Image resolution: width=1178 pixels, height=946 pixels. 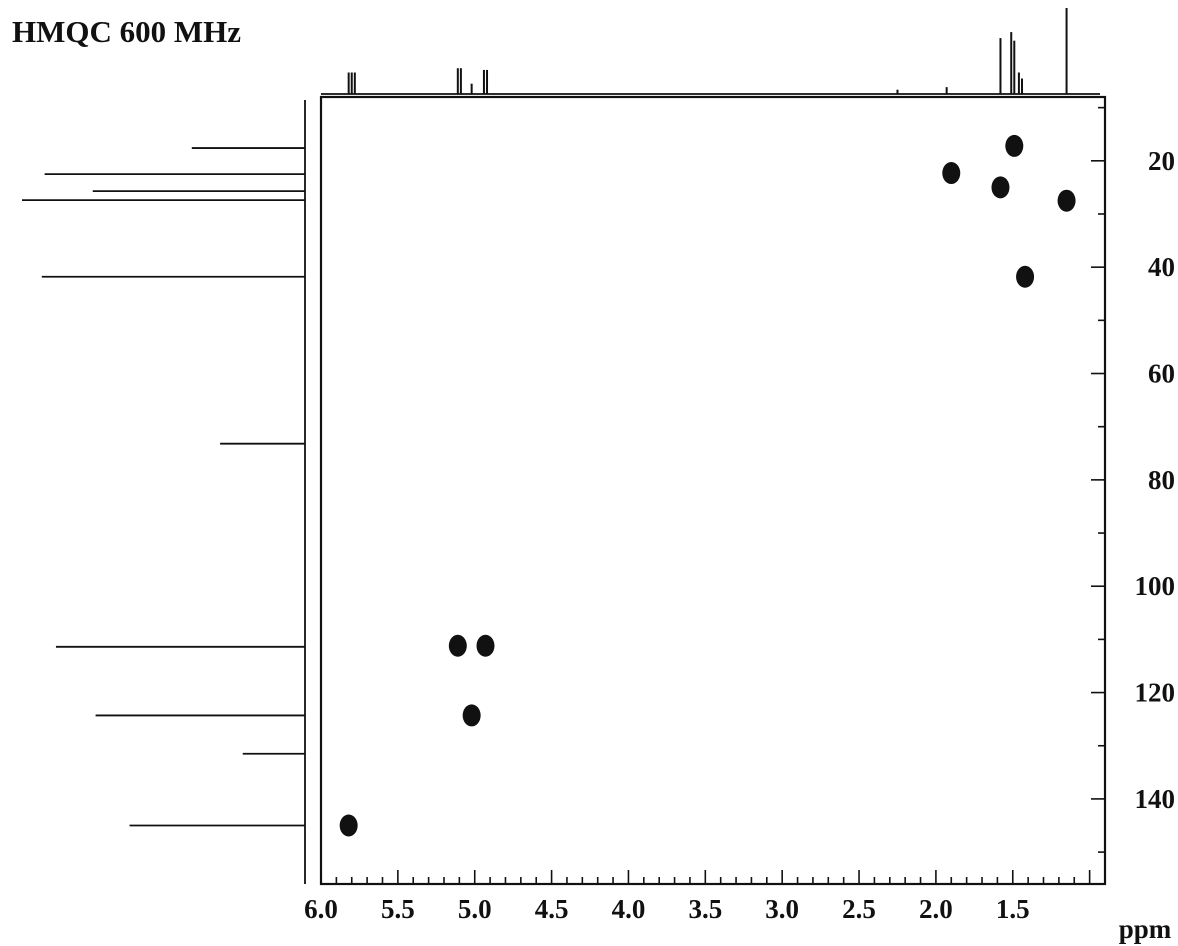 I want to click on y-tick-label: 20, so click(x=1161, y=161).